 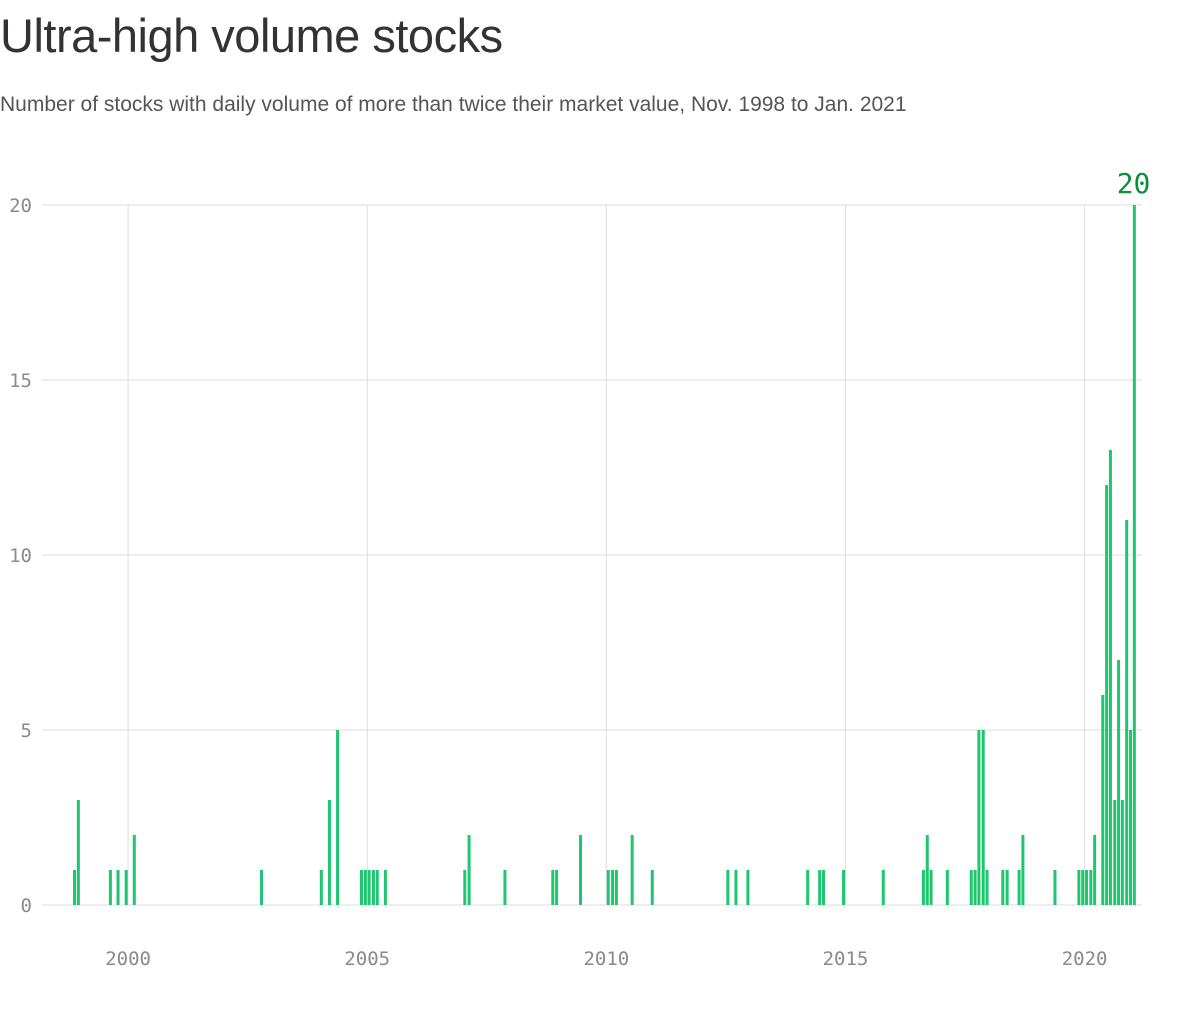 I want to click on y-tick-label: 15, so click(x=20, y=381).